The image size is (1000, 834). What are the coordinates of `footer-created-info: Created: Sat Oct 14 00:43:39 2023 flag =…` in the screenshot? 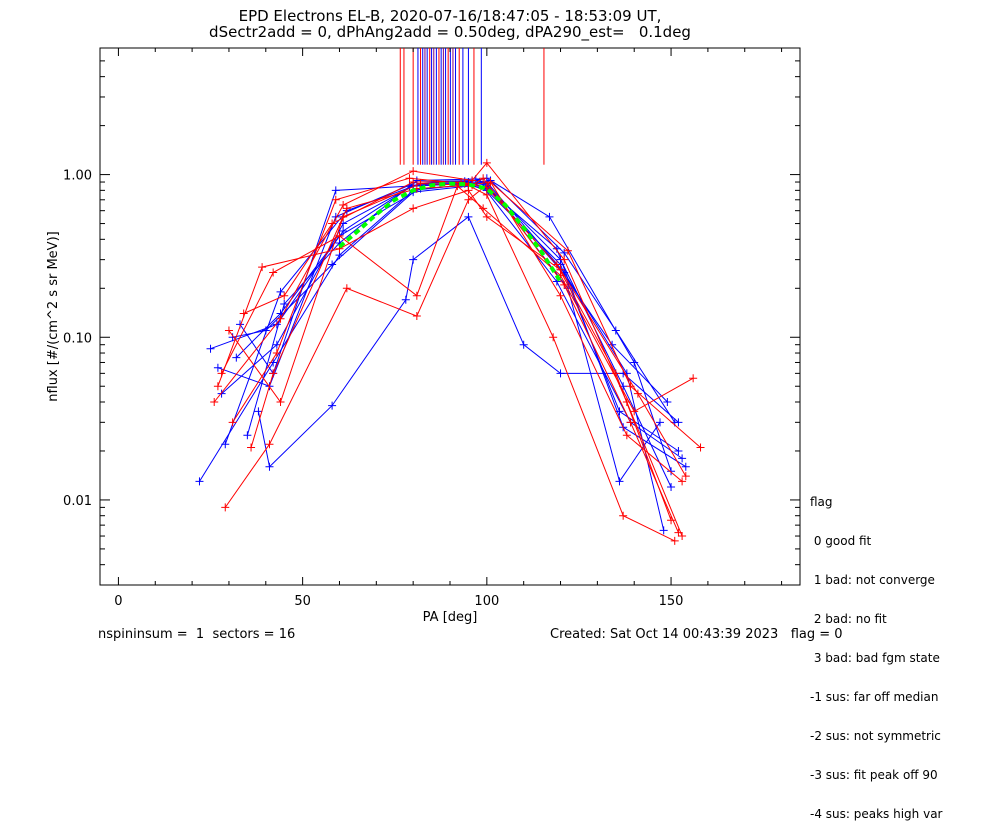 It's located at (696, 634).